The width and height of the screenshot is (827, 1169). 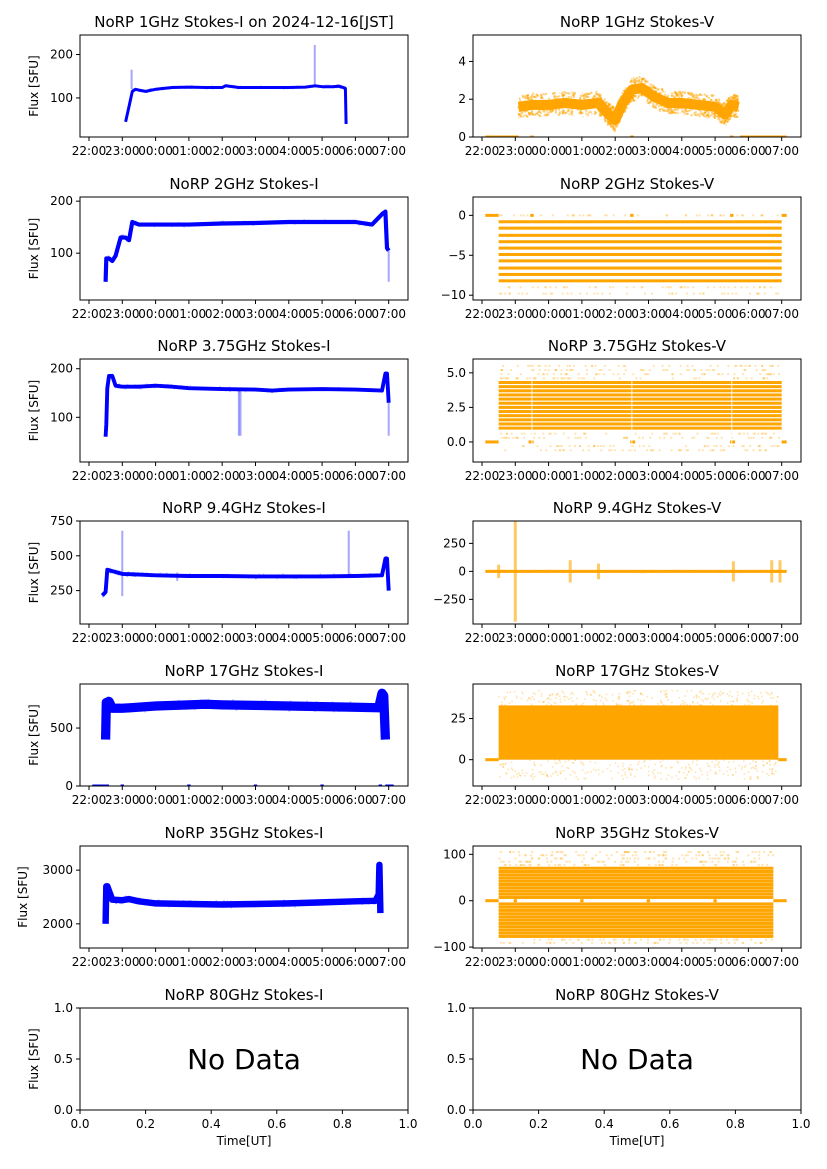 What do you see at coordinates (781, 962) in the screenshot?
I see `x-tick-label: 07:00` at bounding box center [781, 962].